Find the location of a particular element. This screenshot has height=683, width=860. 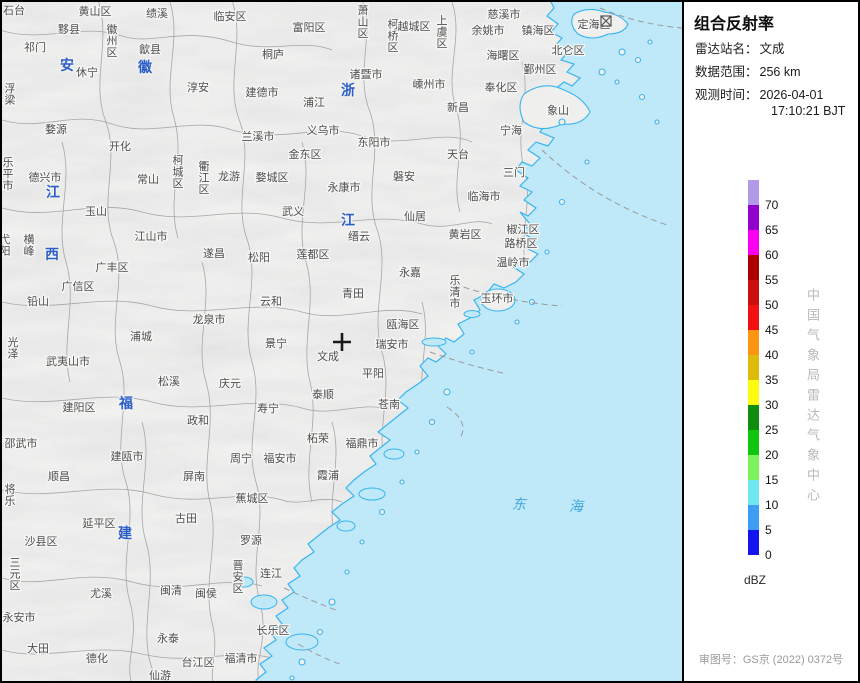

province-label: 安 is located at coordinates (67, 65).